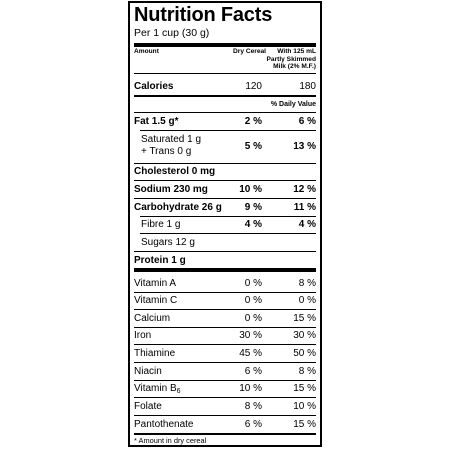 This screenshot has height=450, width=450. I want to click on nutrition-facts-title: Nutrition Facts, so click(203, 15).